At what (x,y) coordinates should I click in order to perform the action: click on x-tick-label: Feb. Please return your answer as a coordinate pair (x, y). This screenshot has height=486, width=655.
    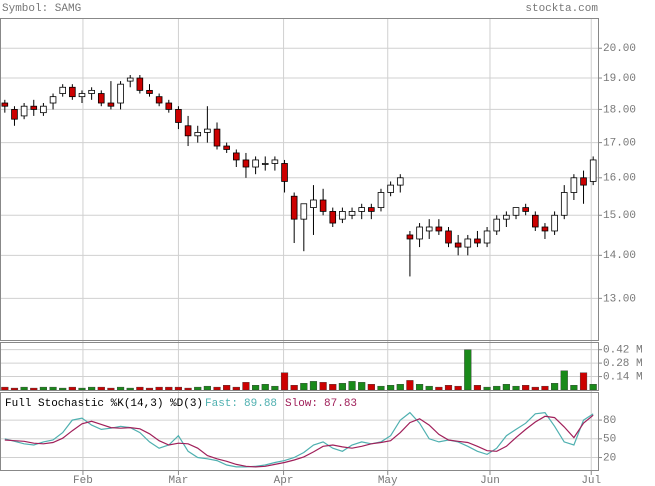
    Looking at the image, I should click on (83, 480).